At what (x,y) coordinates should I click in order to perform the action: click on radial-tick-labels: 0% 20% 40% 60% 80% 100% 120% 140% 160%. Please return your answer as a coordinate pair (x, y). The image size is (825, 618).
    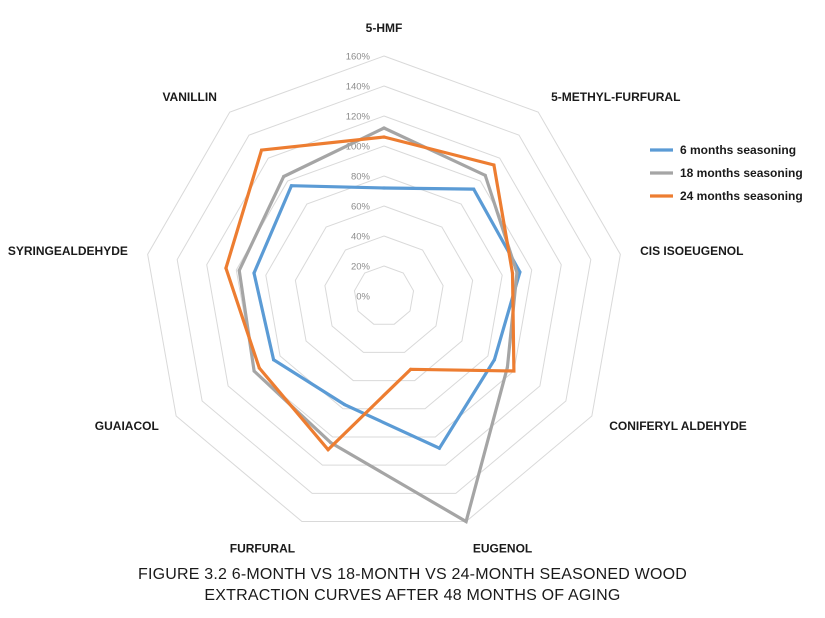
    Looking at the image, I should click on (358, 177).